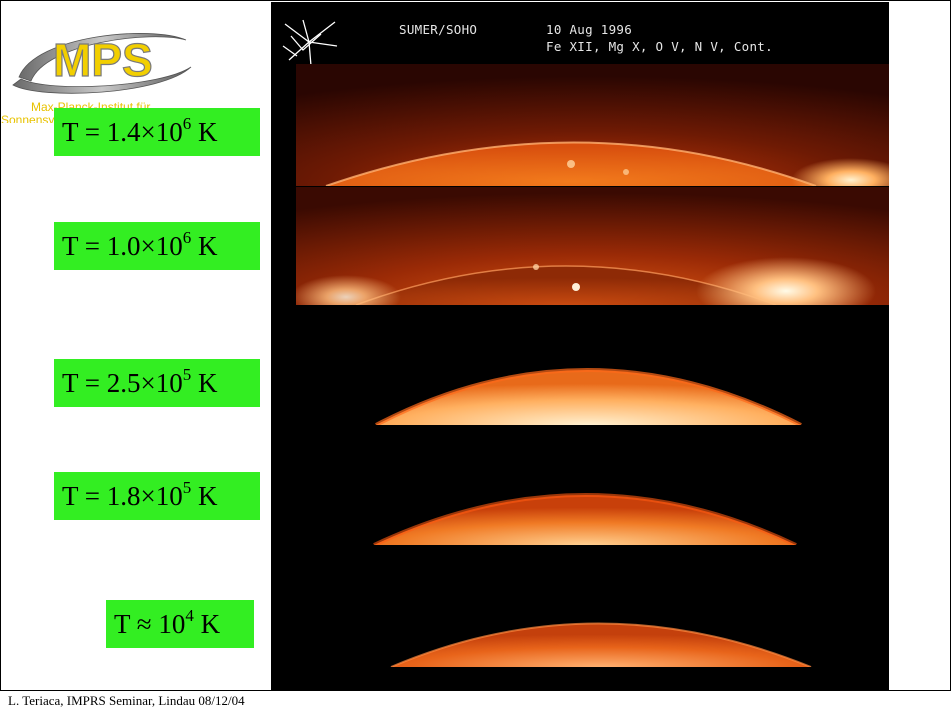 The width and height of the screenshot is (951, 715). I want to click on o-v-strip, so click(592, 365).